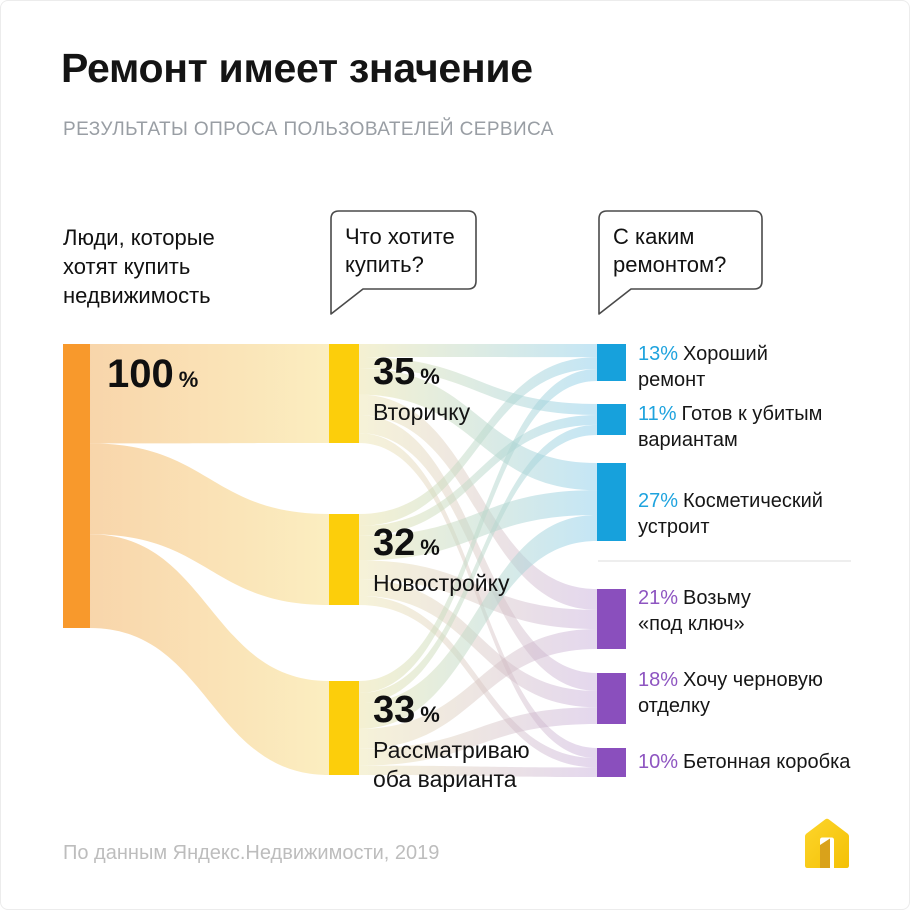  I want to click on flow-newbuild-rough, so click(478, 643).